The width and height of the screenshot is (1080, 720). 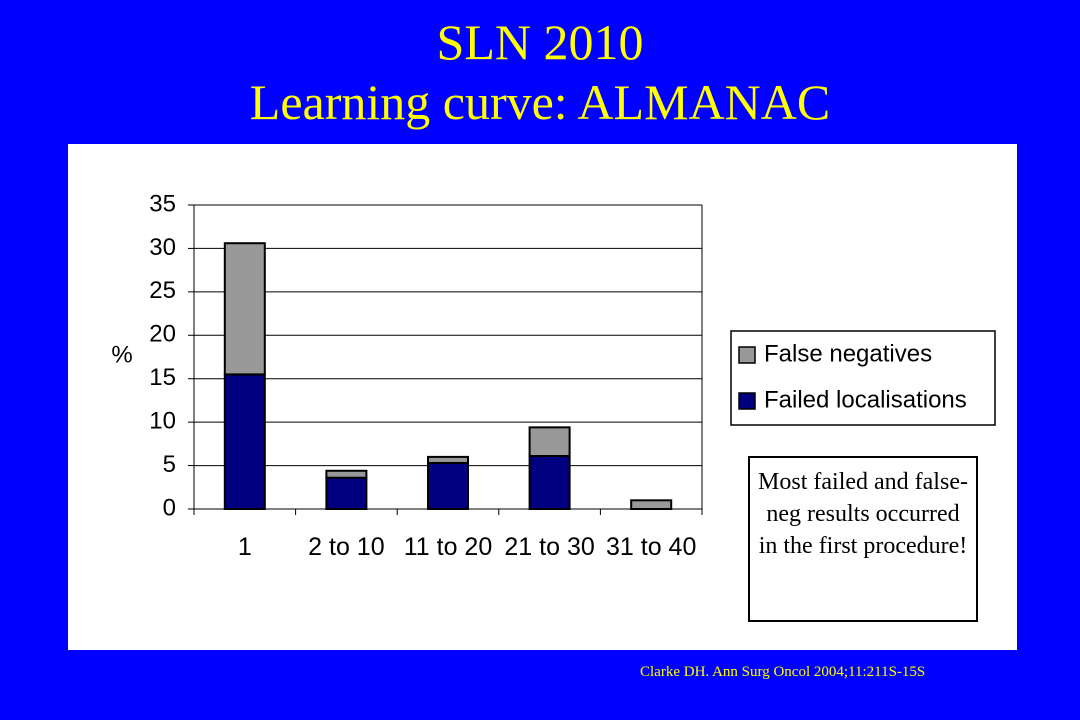 What do you see at coordinates (448, 547) in the screenshot?
I see `x-tick-label: 11 to 20` at bounding box center [448, 547].